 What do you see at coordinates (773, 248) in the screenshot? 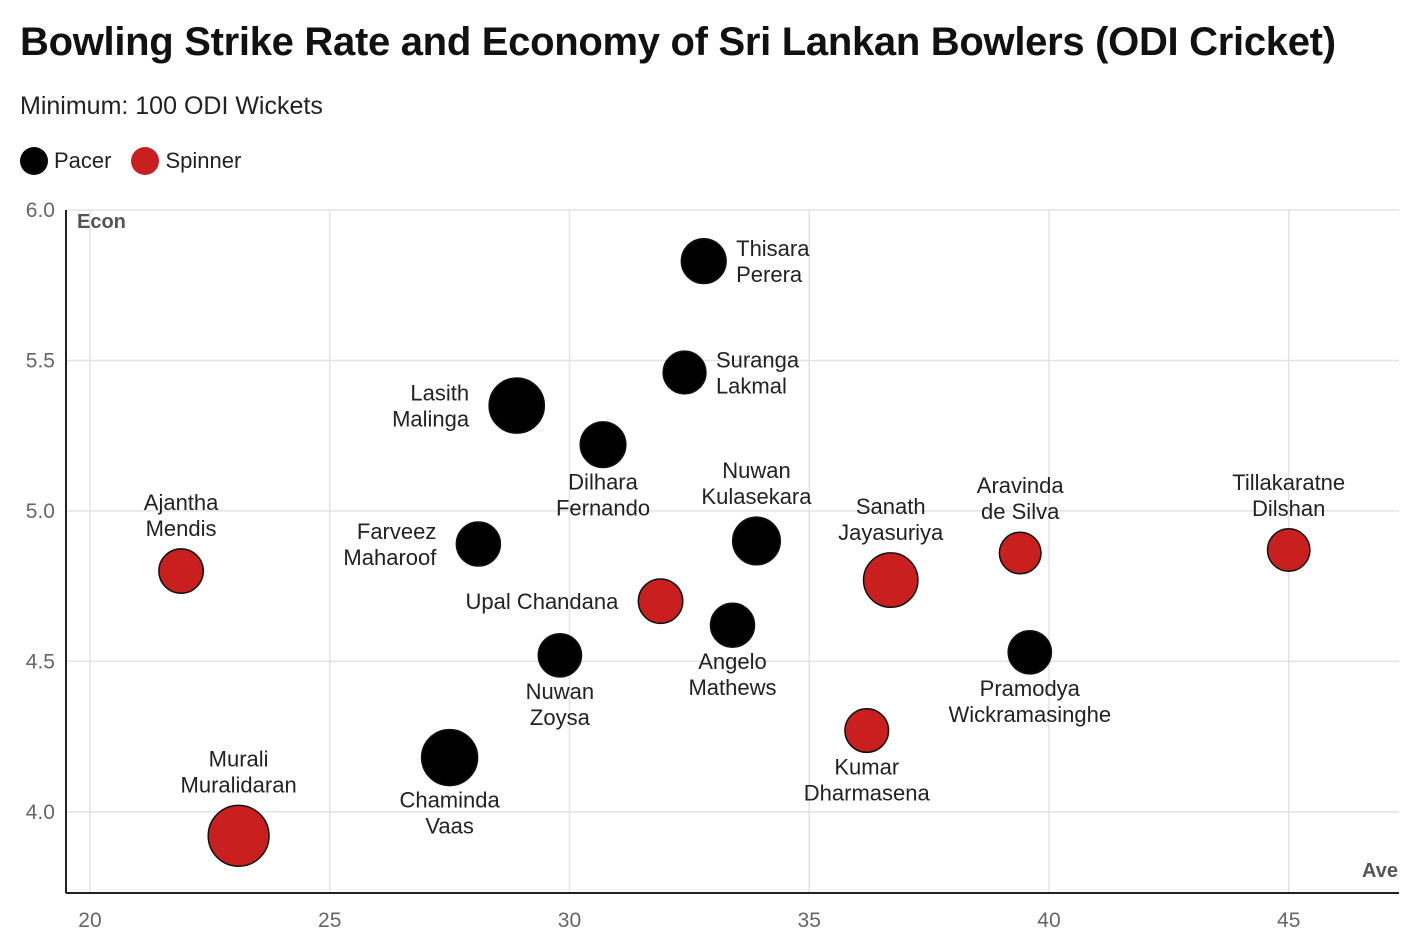
I see `point-label: Thisara` at bounding box center [773, 248].